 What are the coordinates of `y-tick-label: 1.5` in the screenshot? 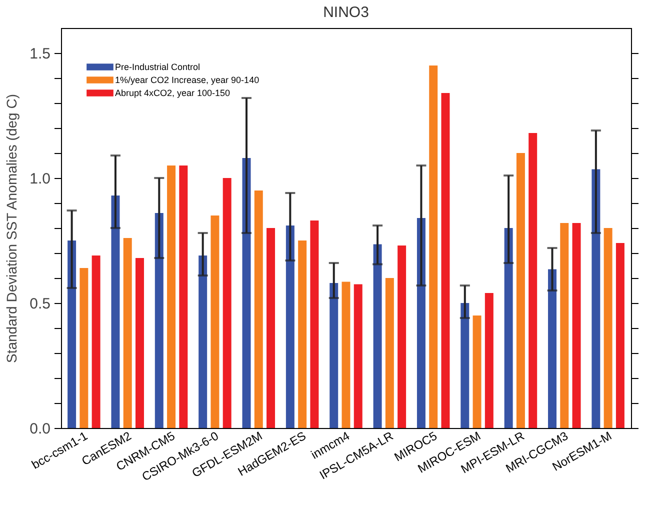 It's located at (40, 54).